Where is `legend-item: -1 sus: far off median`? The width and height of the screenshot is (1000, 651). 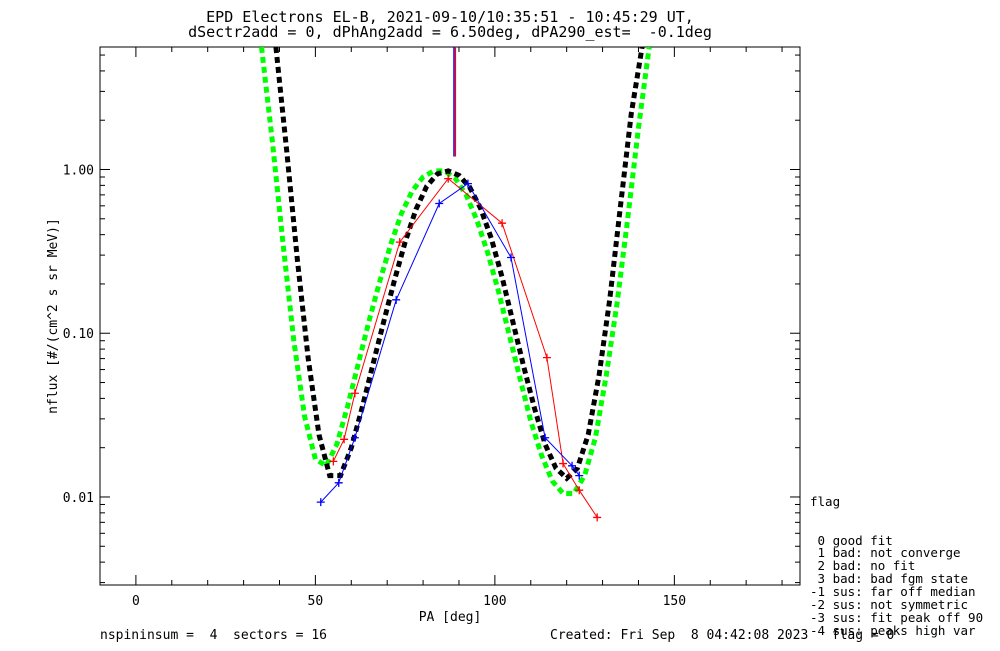
legend-item: -1 sus: far off median is located at coordinates (893, 592).